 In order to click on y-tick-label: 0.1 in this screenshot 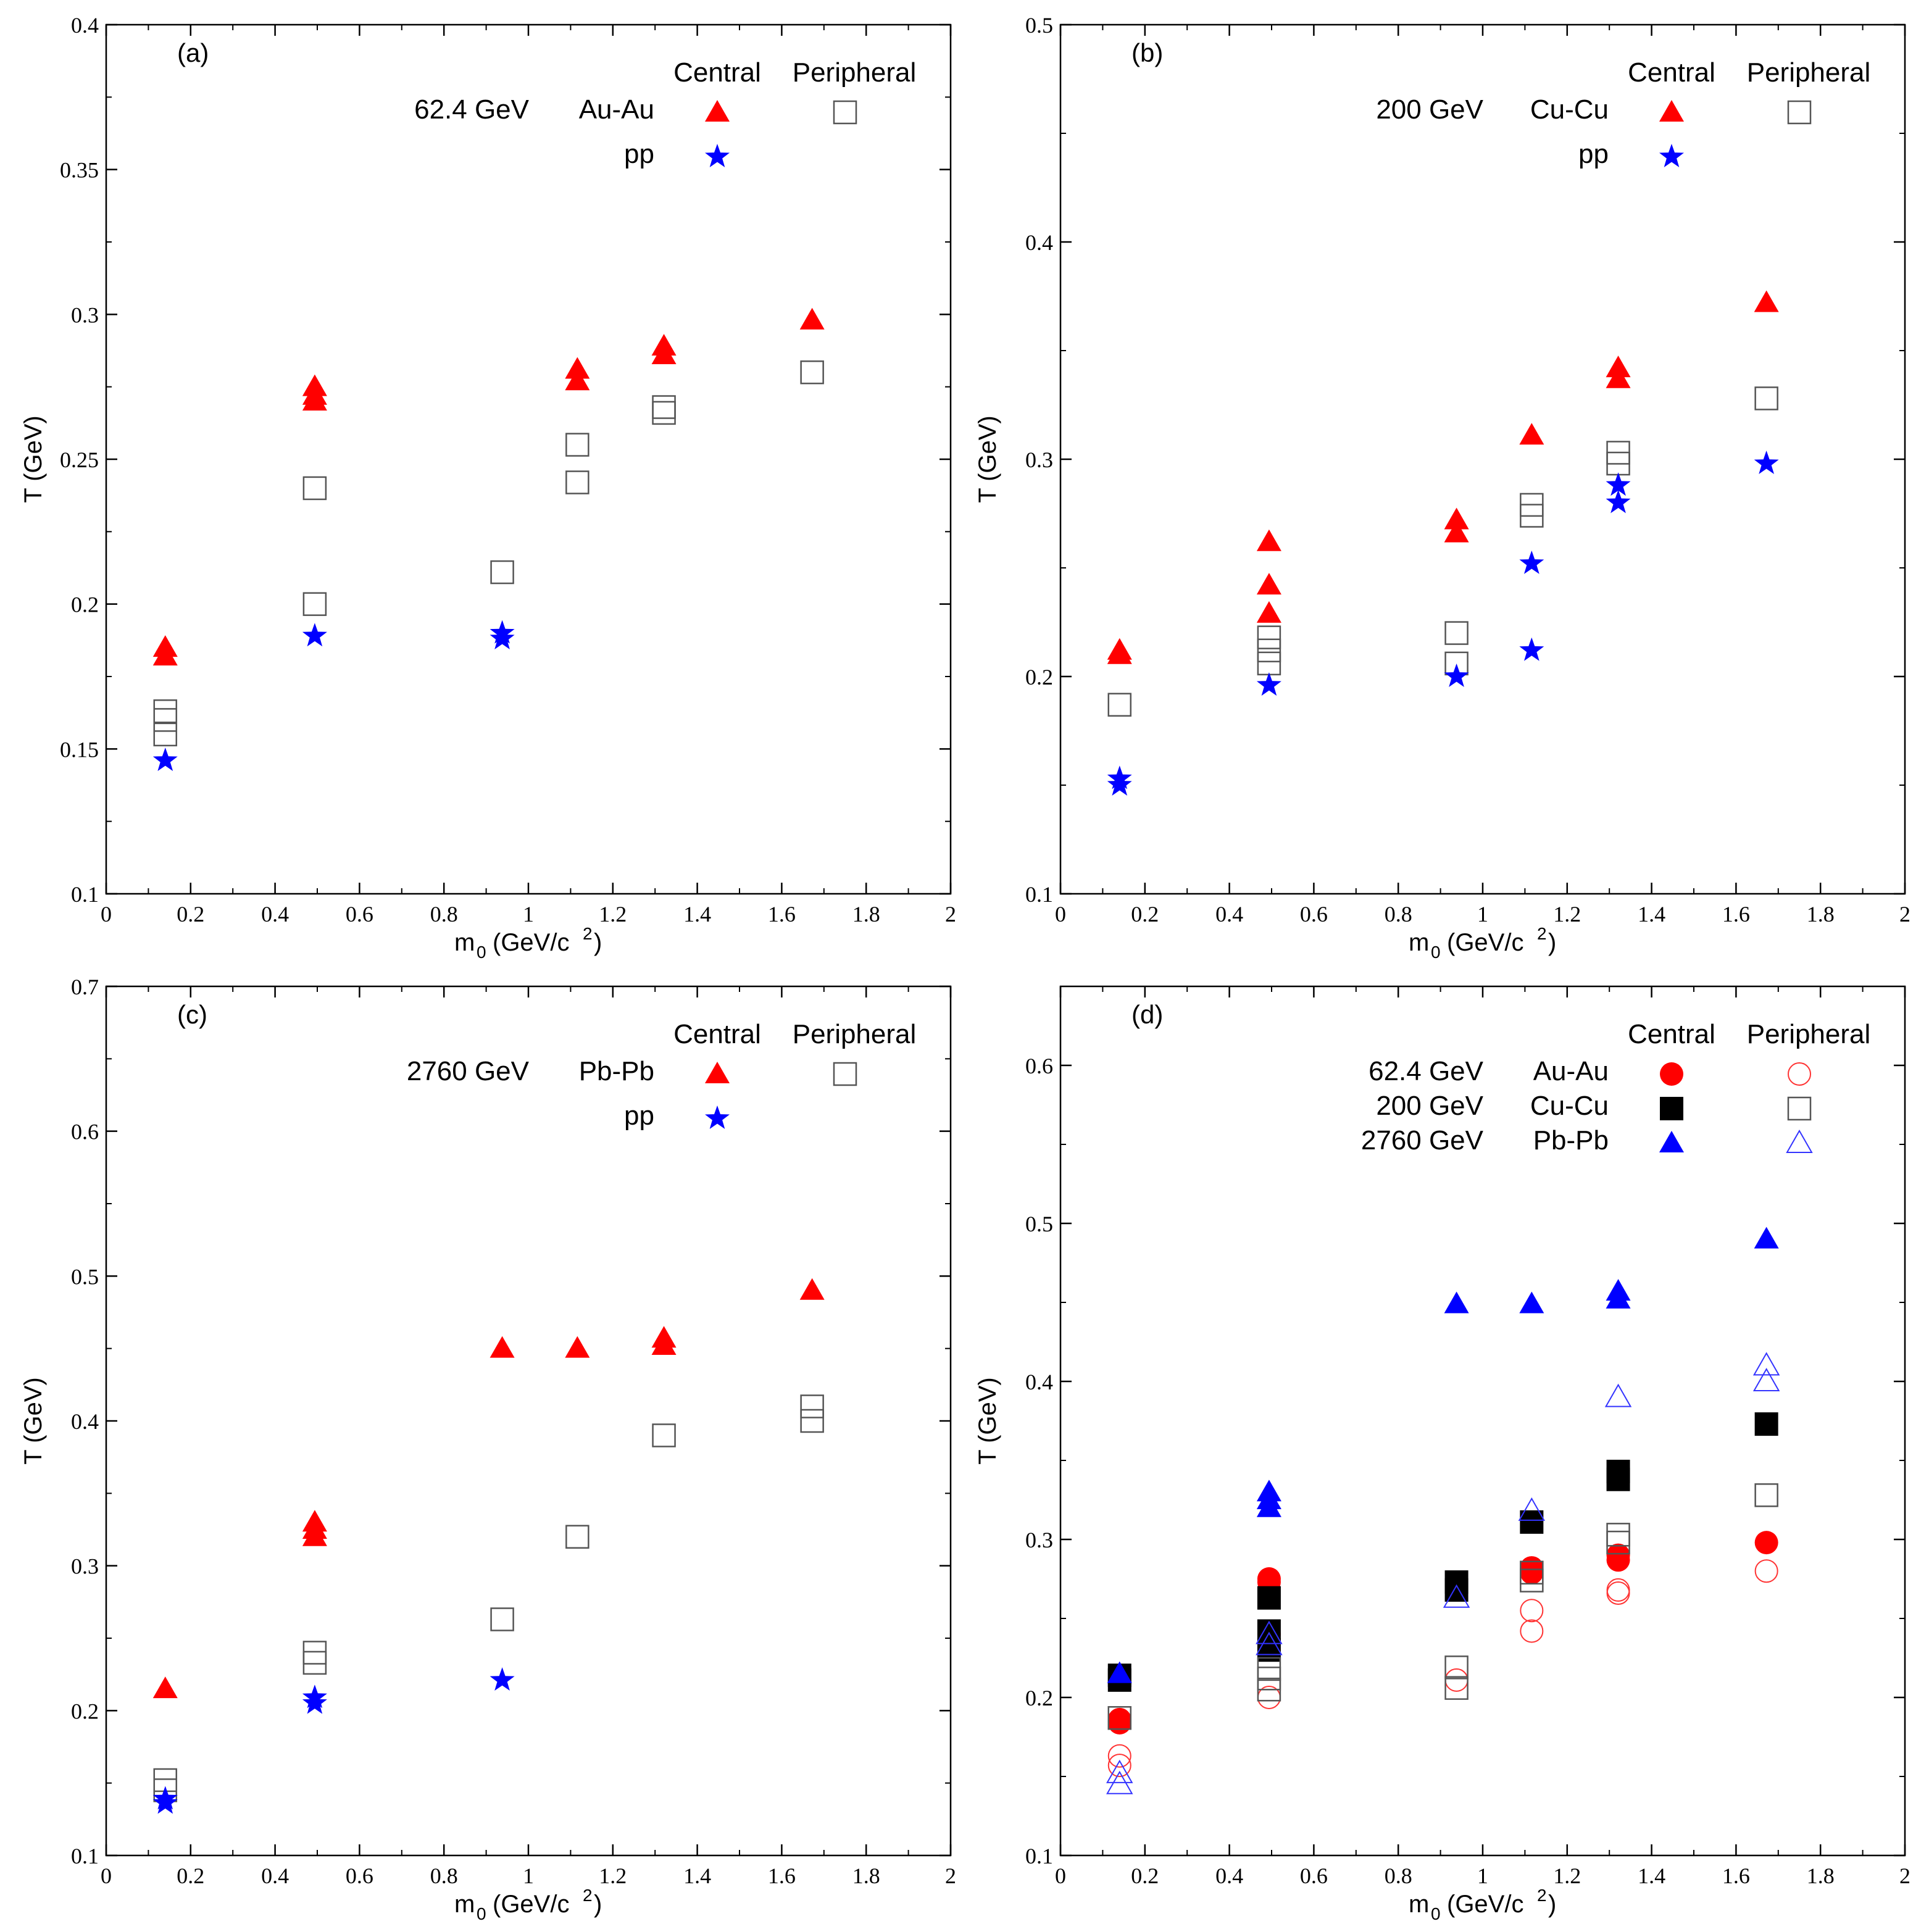, I will do `click(85, 1856)`.